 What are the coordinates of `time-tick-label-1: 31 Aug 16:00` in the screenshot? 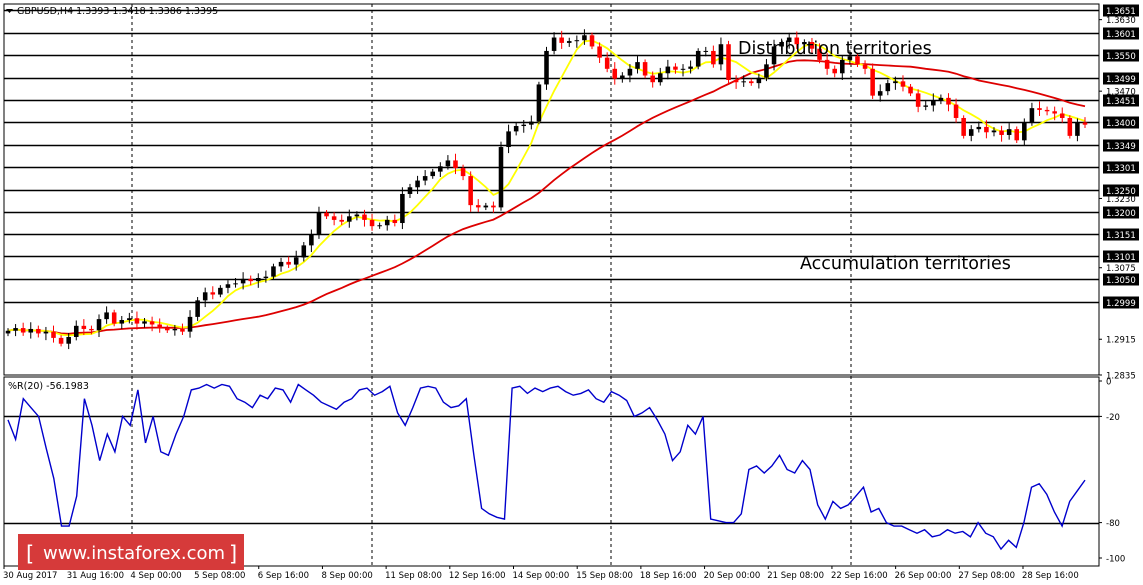 It's located at (95, 576).